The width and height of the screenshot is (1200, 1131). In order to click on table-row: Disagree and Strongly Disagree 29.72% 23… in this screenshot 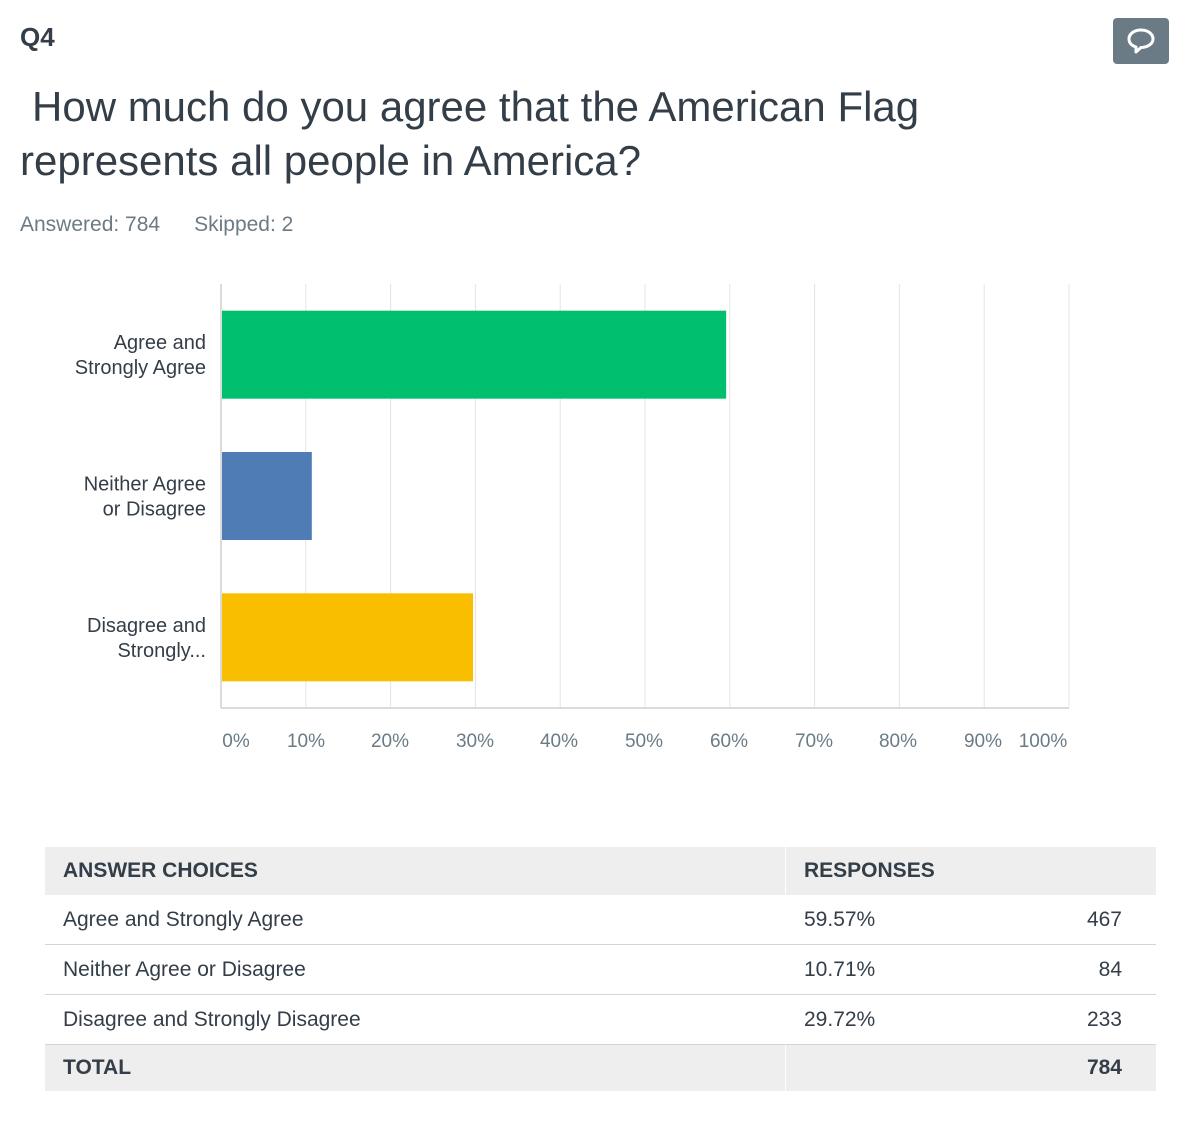, I will do `click(600, 1019)`.